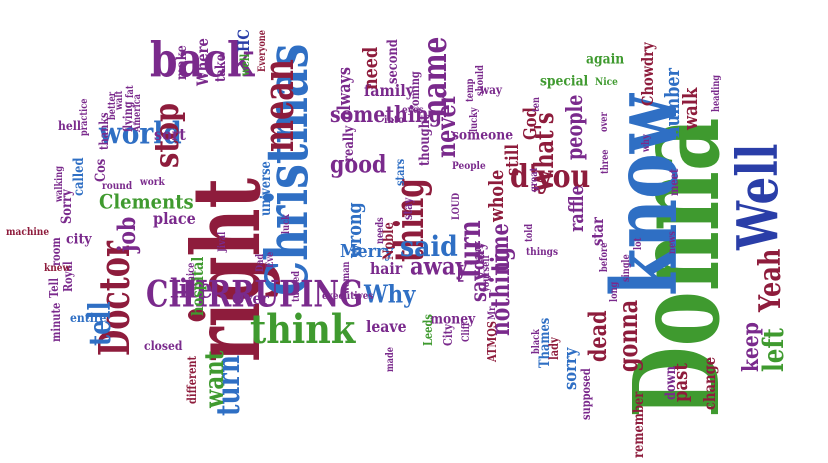  Describe the element at coordinates (221, 67) in the screenshot. I see `cloud-word-take: take` at that location.